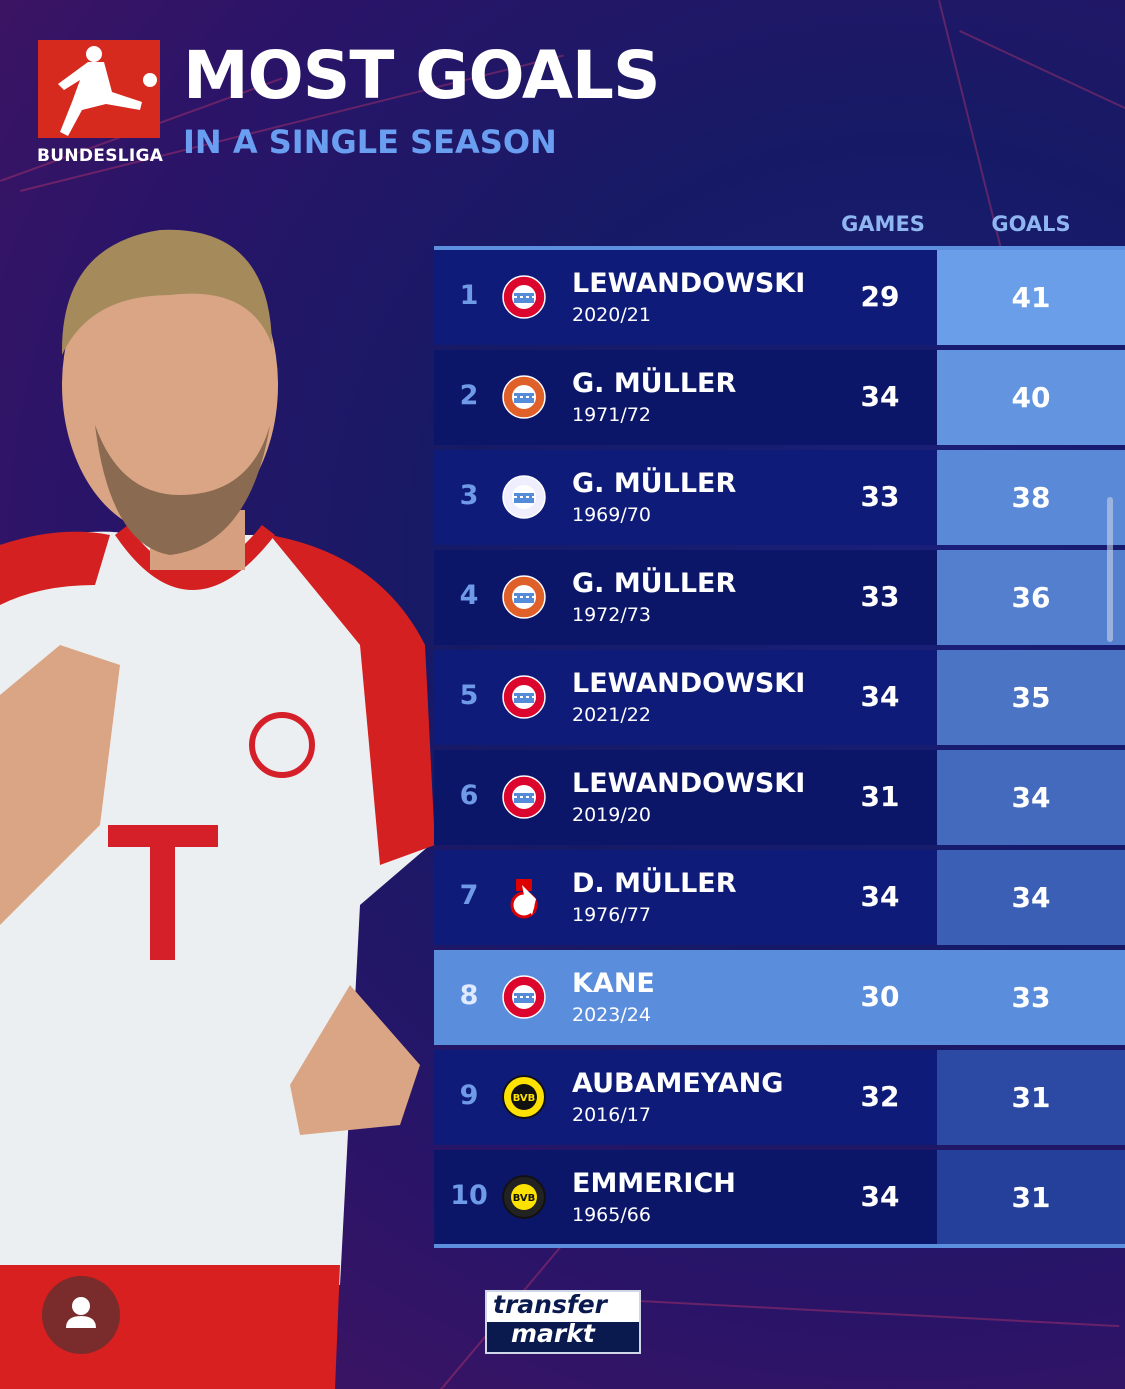  Describe the element at coordinates (1031, 997) in the screenshot. I see `goals-count: 33` at that location.